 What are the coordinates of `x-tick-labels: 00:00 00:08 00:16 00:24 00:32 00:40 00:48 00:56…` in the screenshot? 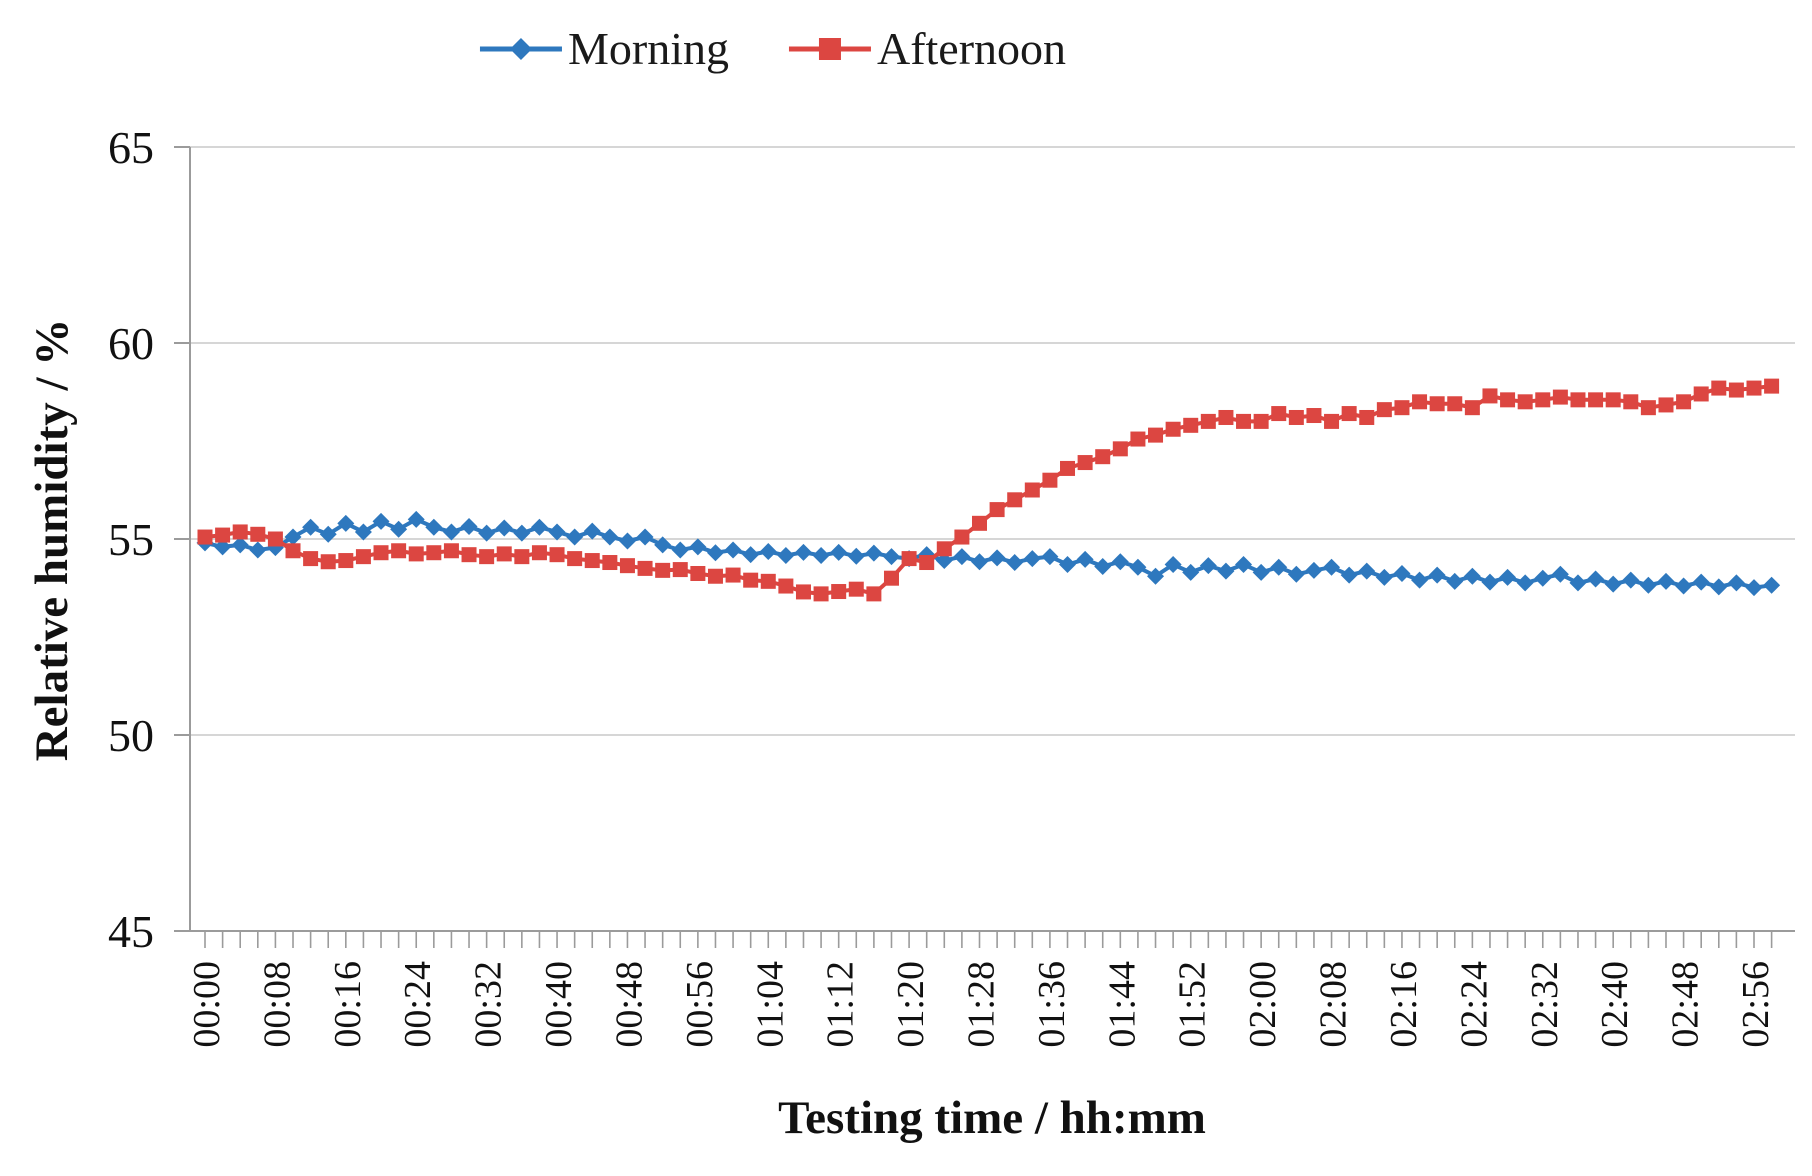 It's located at (981, 1004).